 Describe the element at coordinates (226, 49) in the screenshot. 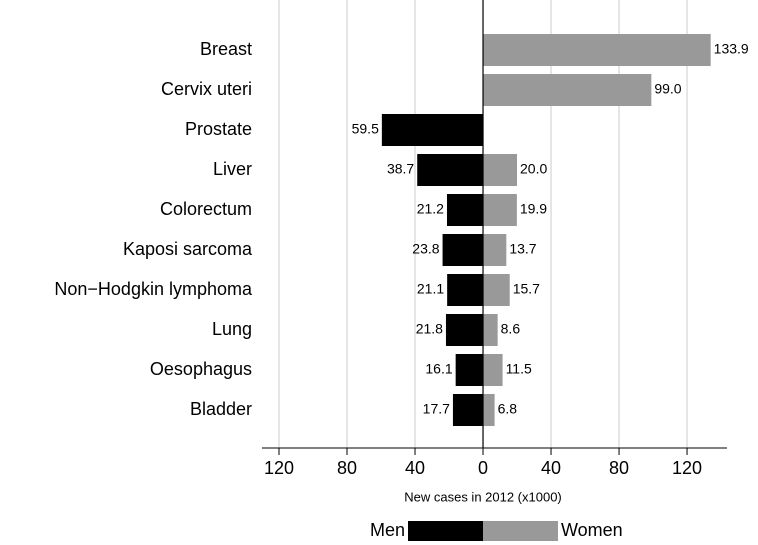

I see `category-label: Breast` at that location.